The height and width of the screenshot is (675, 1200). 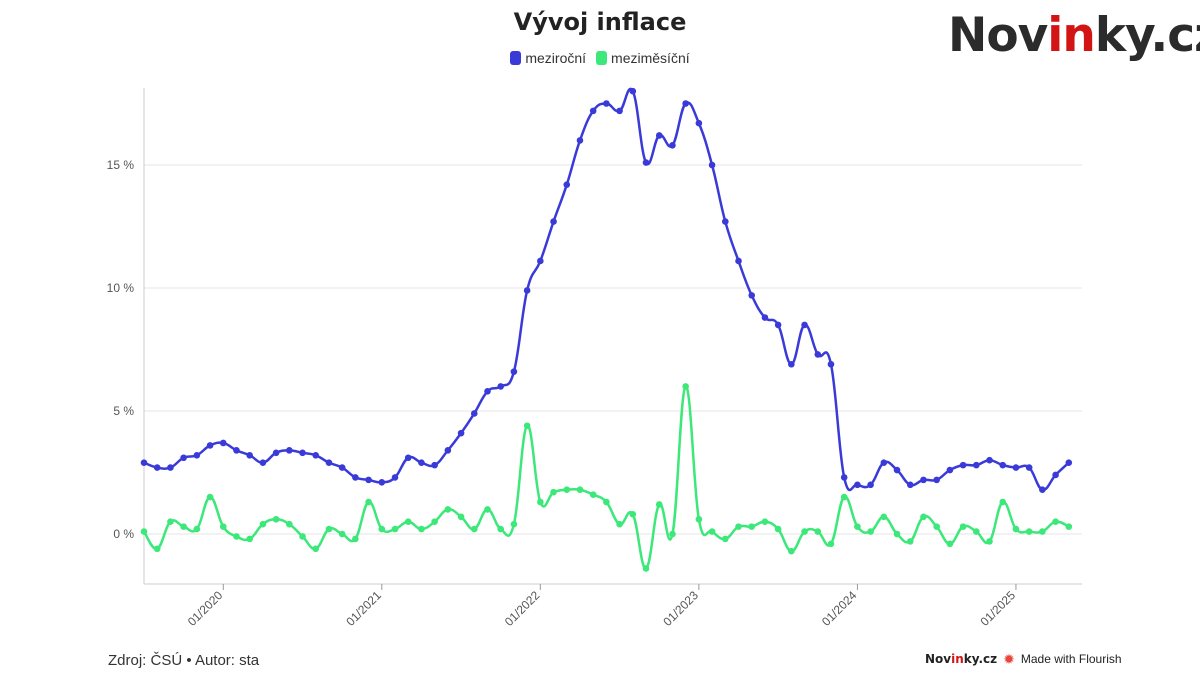 I want to click on legend-item-mom: meziměsíční, so click(x=643, y=58).